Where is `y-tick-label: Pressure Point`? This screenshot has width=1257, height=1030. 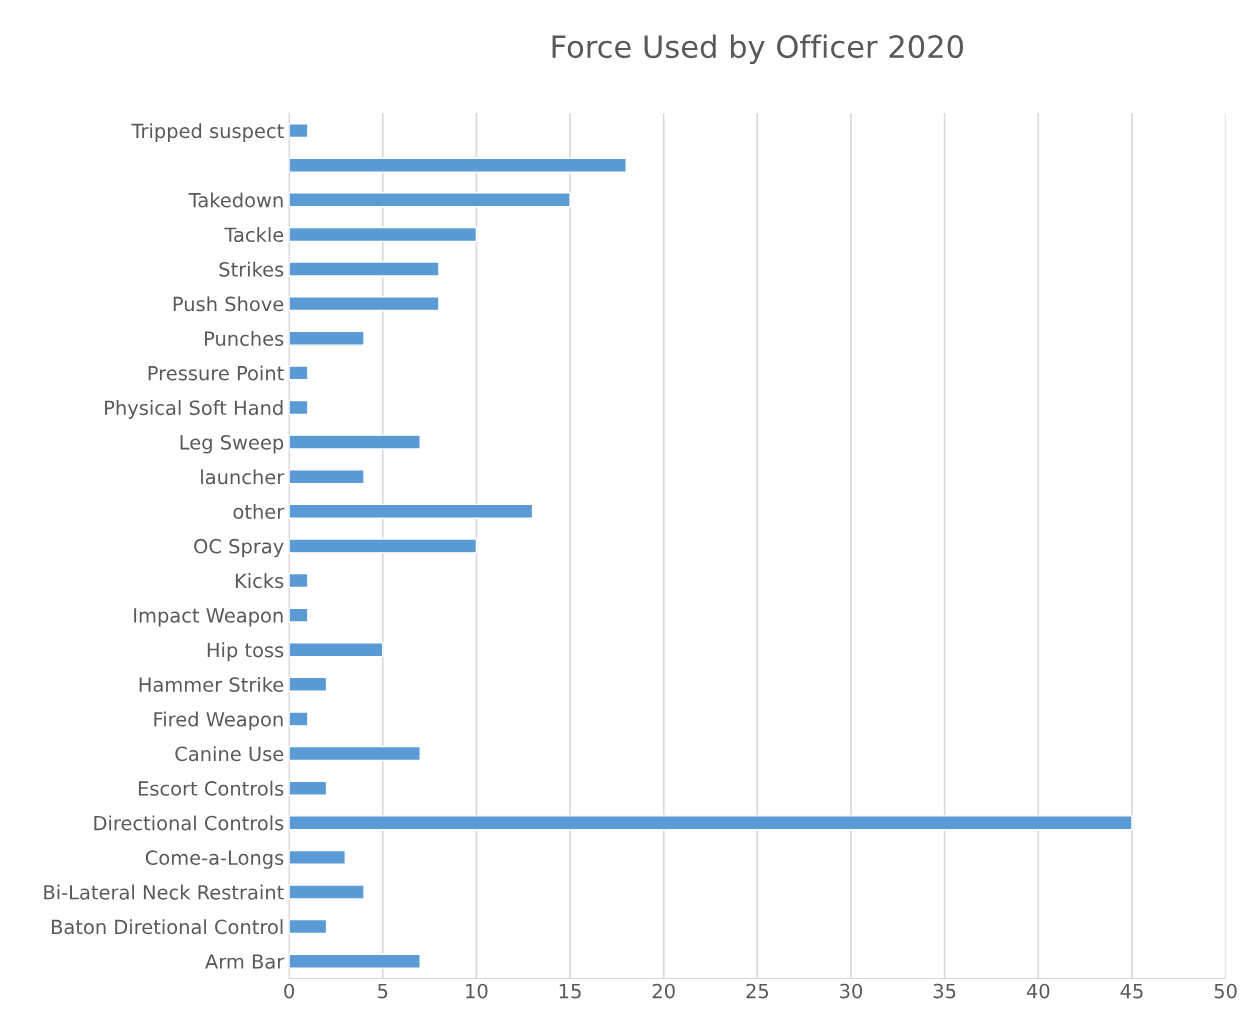
y-tick-label: Pressure Point is located at coordinates (216, 373).